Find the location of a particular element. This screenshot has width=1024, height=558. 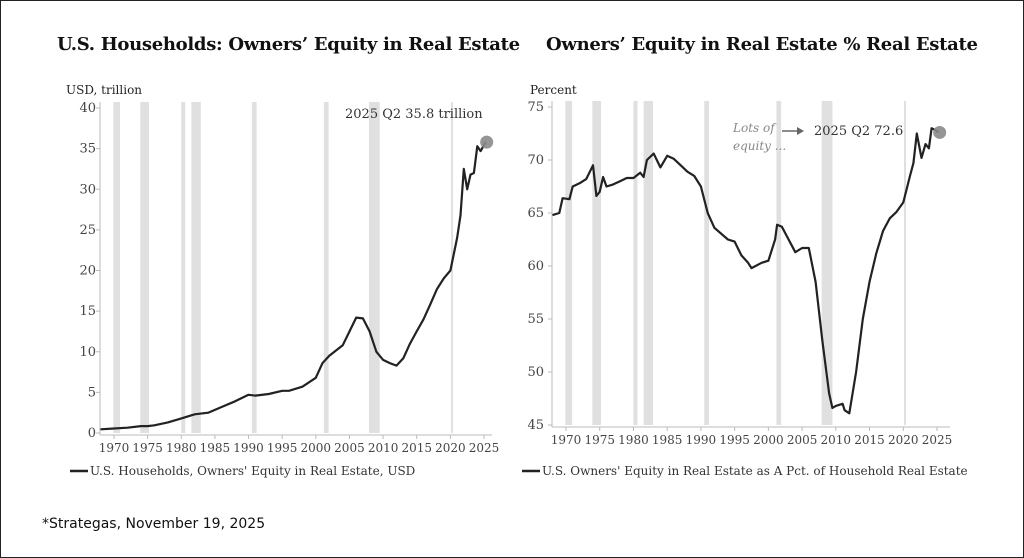

right-y-tick-label: 45 is located at coordinates (535, 425).